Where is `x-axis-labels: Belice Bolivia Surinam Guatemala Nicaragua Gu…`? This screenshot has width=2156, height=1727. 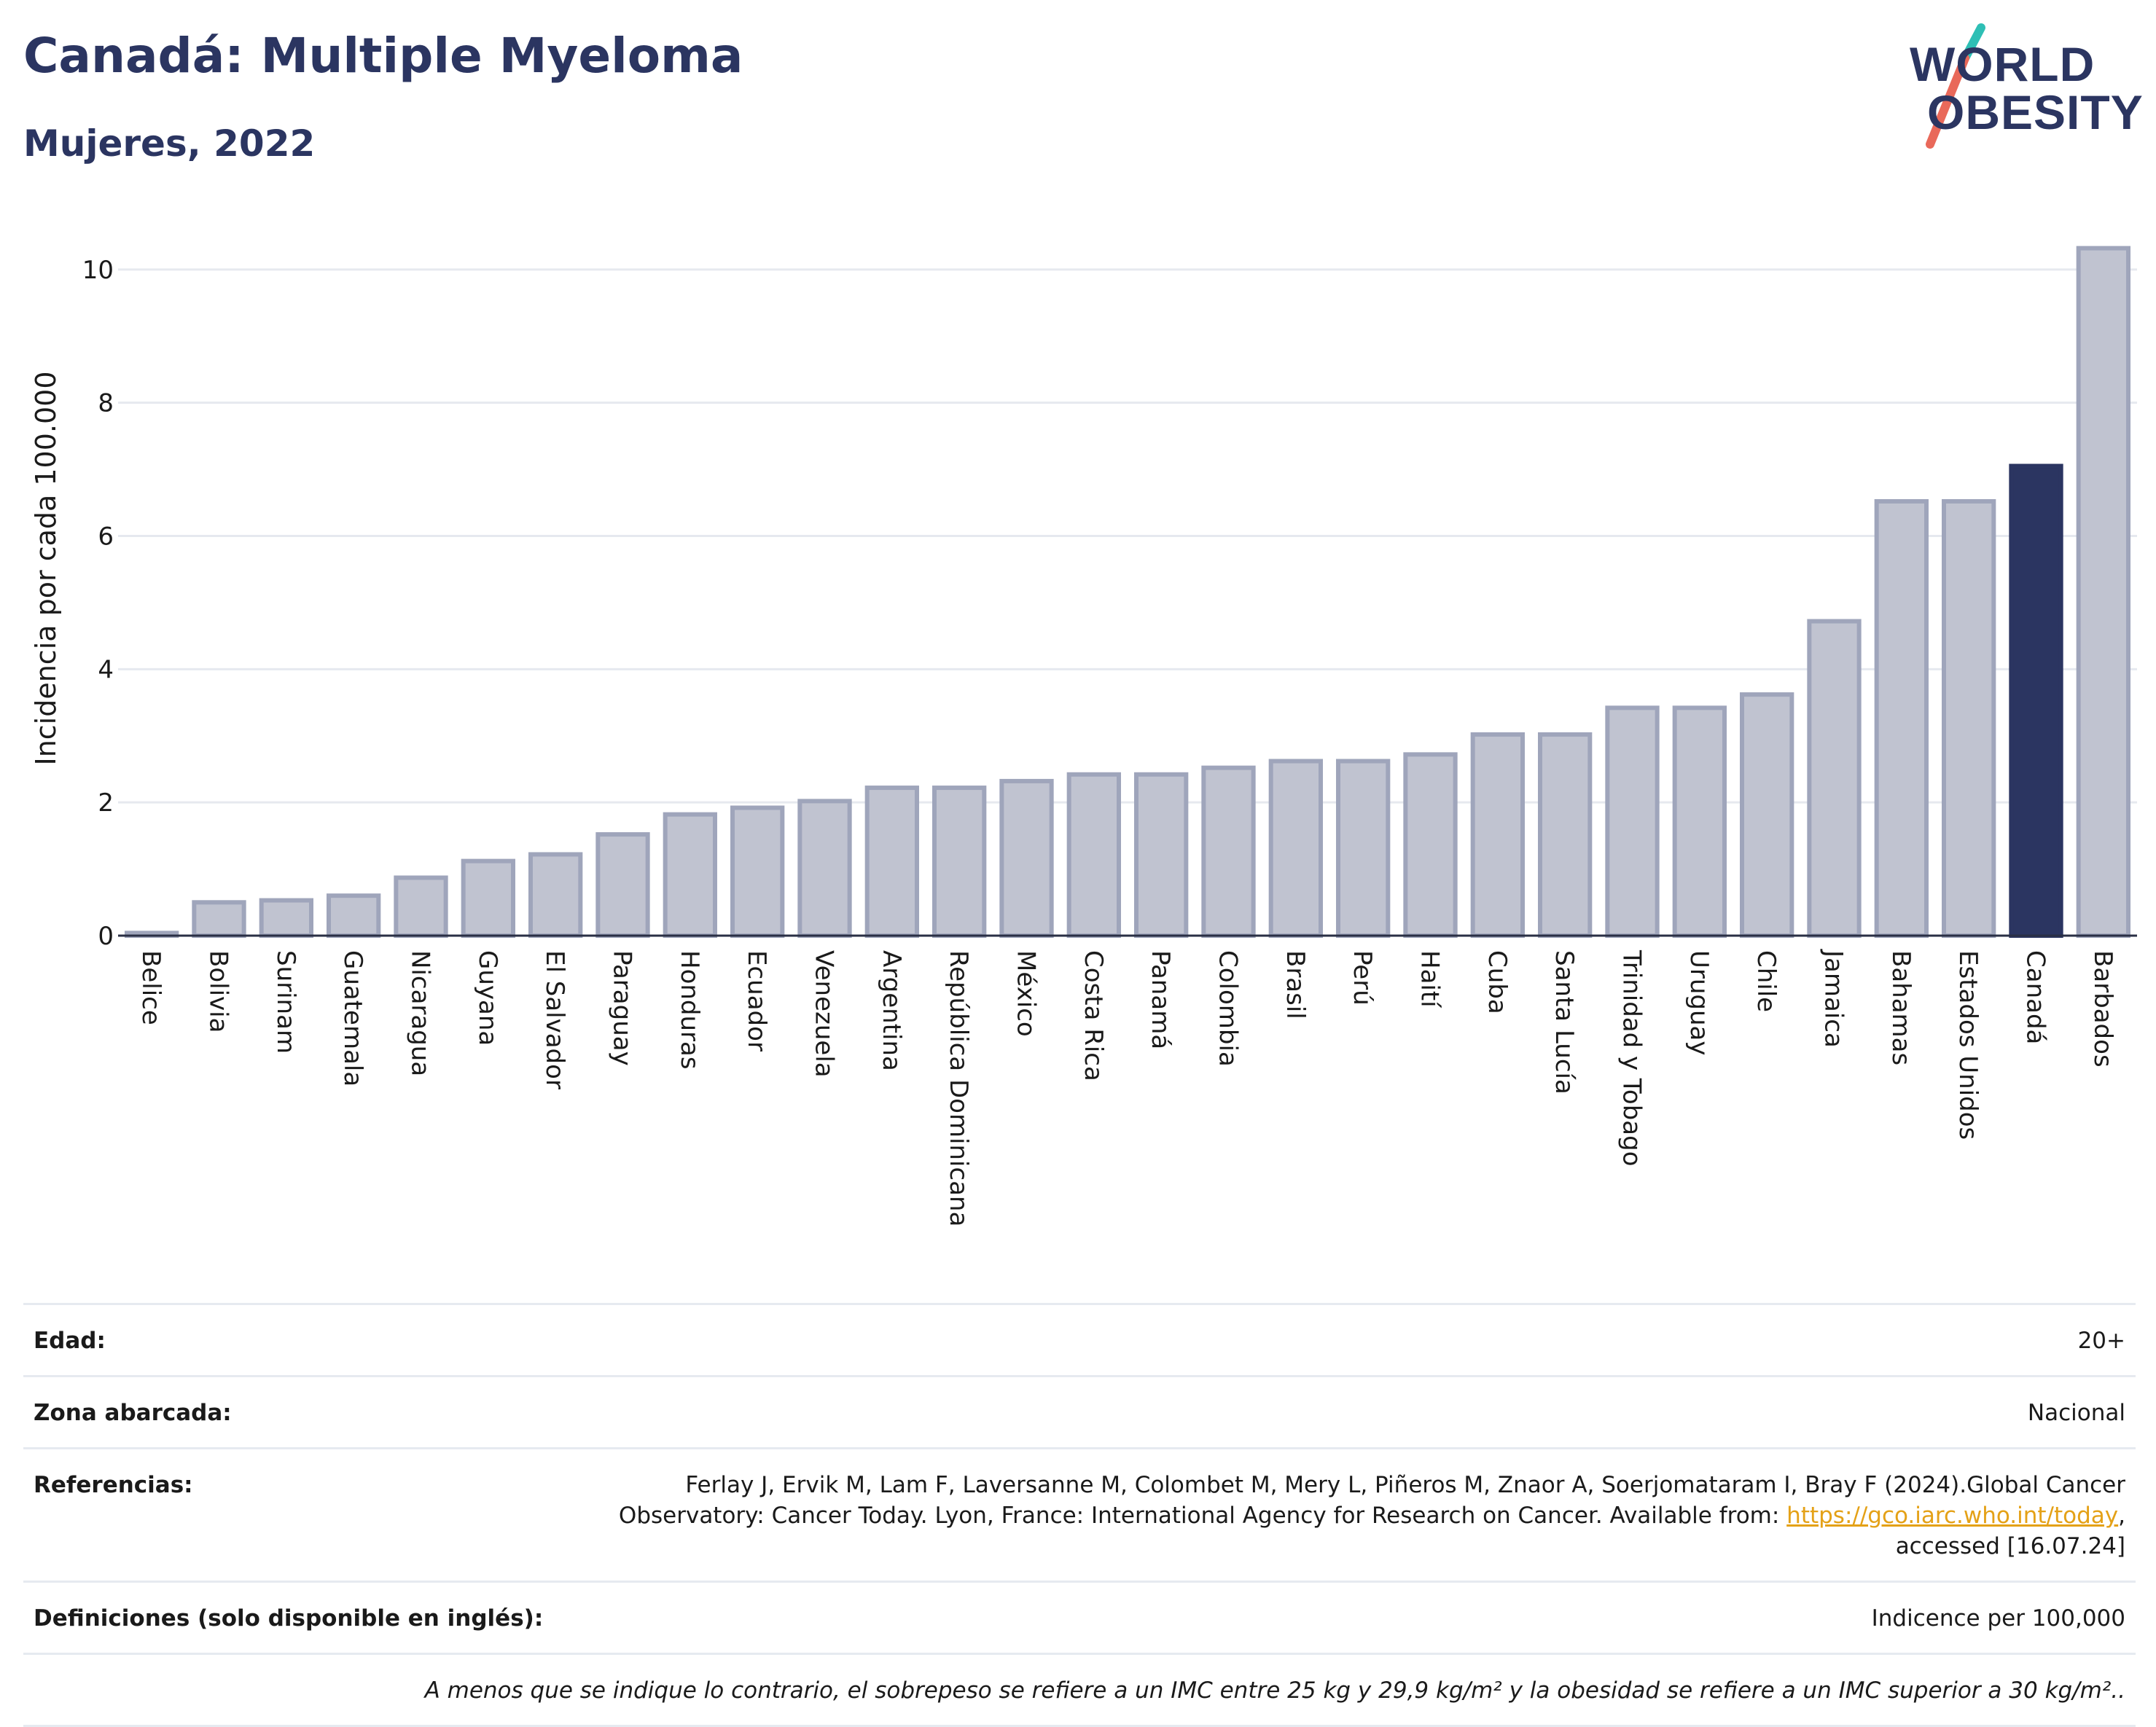
x-axis-labels: Belice Bolivia Surinam Guatemala Nicaragua Gu… is located at coordinates (1126, 1087).